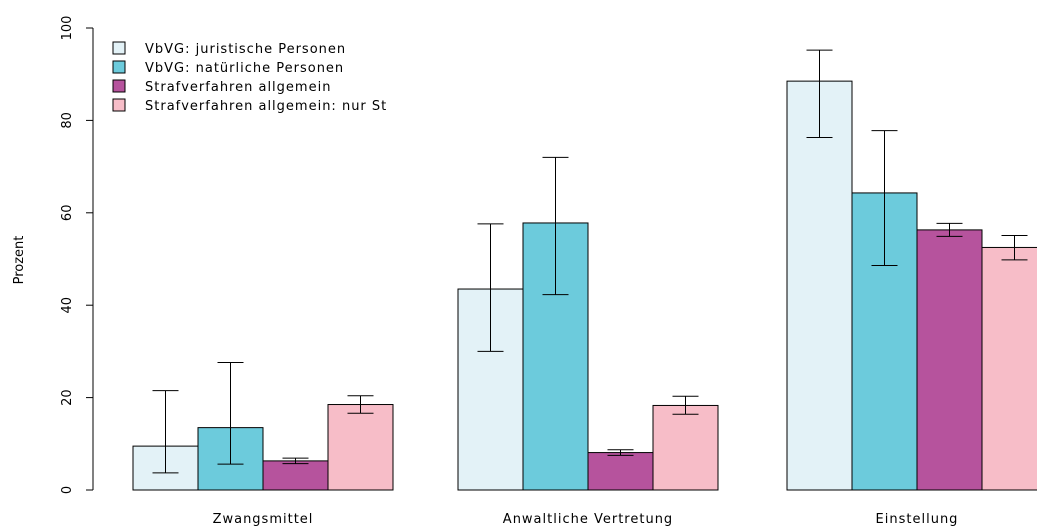  Describe the element at coordinates (917, 519) in the screenshot. I see `category-label: Einstellung` at that location.